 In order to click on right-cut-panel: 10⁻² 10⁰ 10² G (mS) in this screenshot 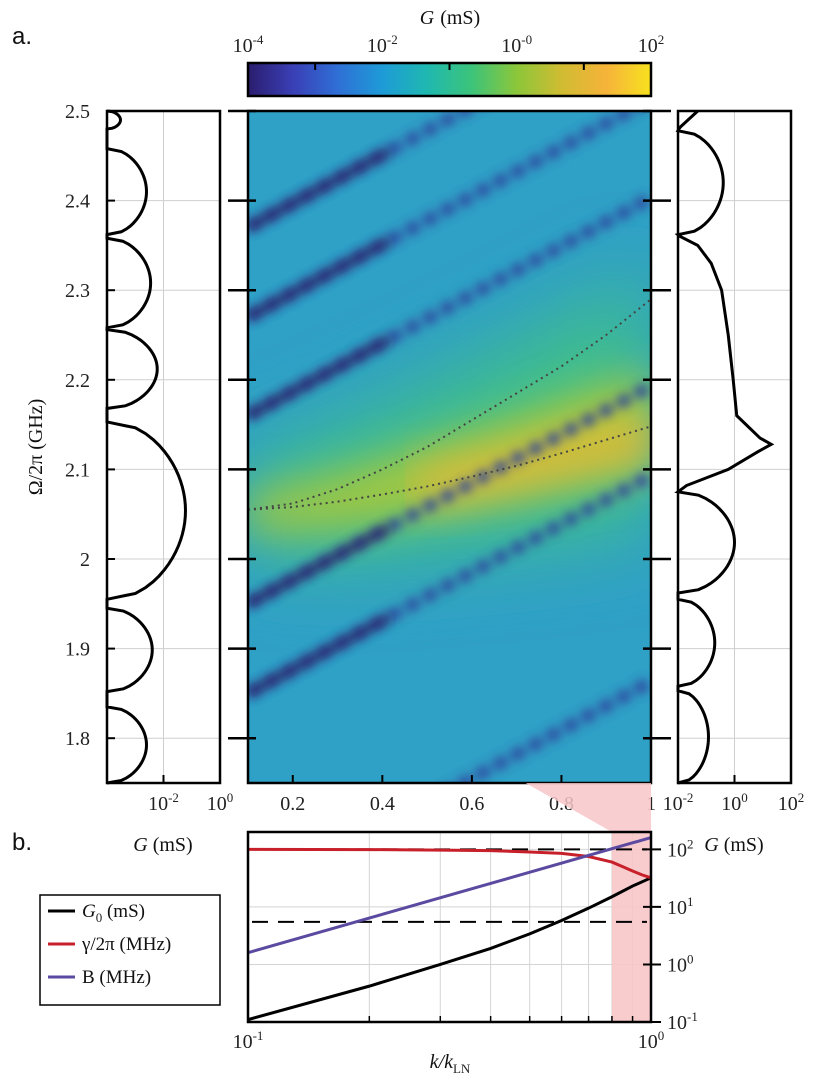, I will do `click(734, 482)`.